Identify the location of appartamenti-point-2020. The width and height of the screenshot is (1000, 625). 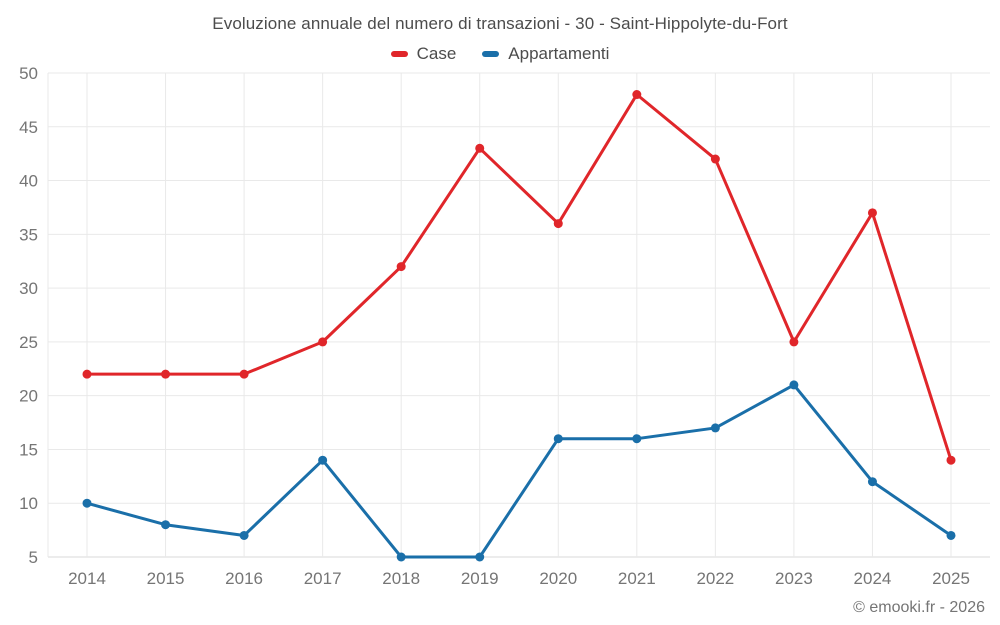
(558, 439).